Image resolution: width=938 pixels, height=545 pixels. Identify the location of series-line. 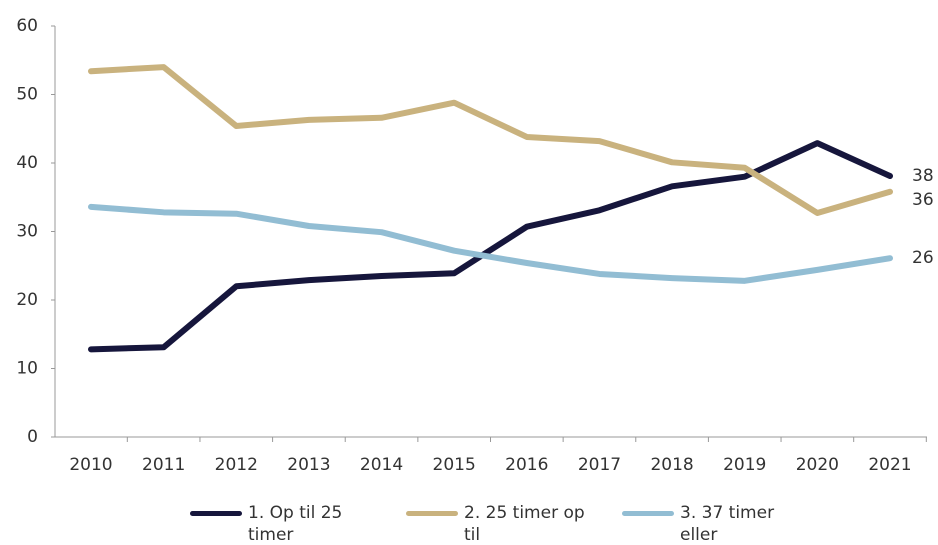
(490, 243).